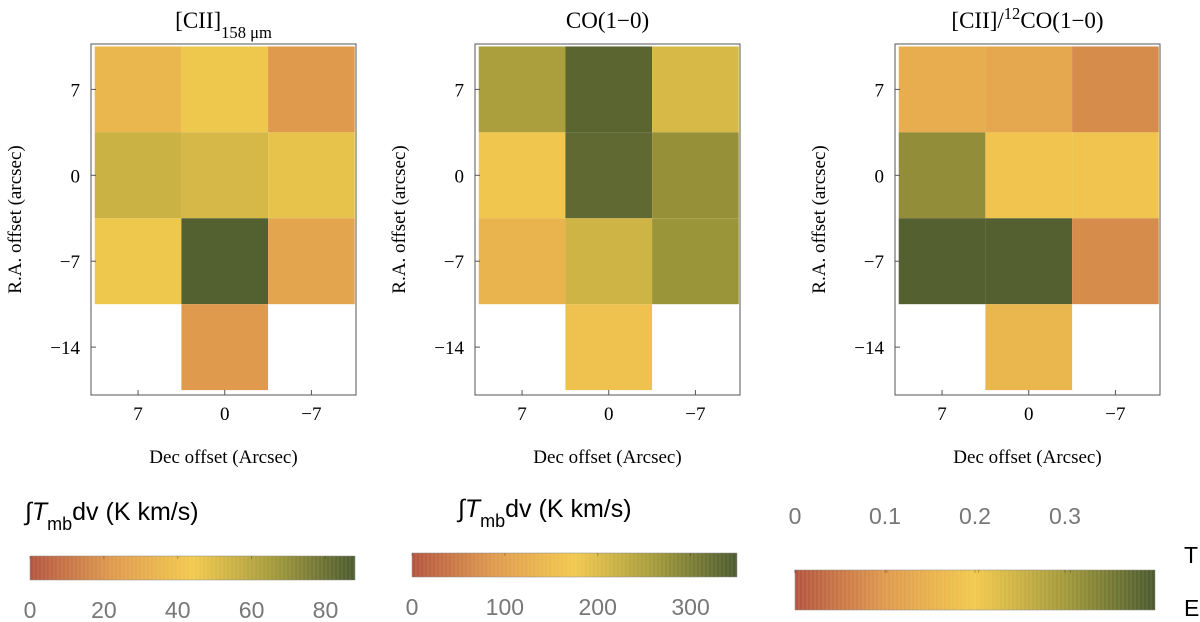  I want to click on colorbar-tick-label: 300, so click(690, 607).